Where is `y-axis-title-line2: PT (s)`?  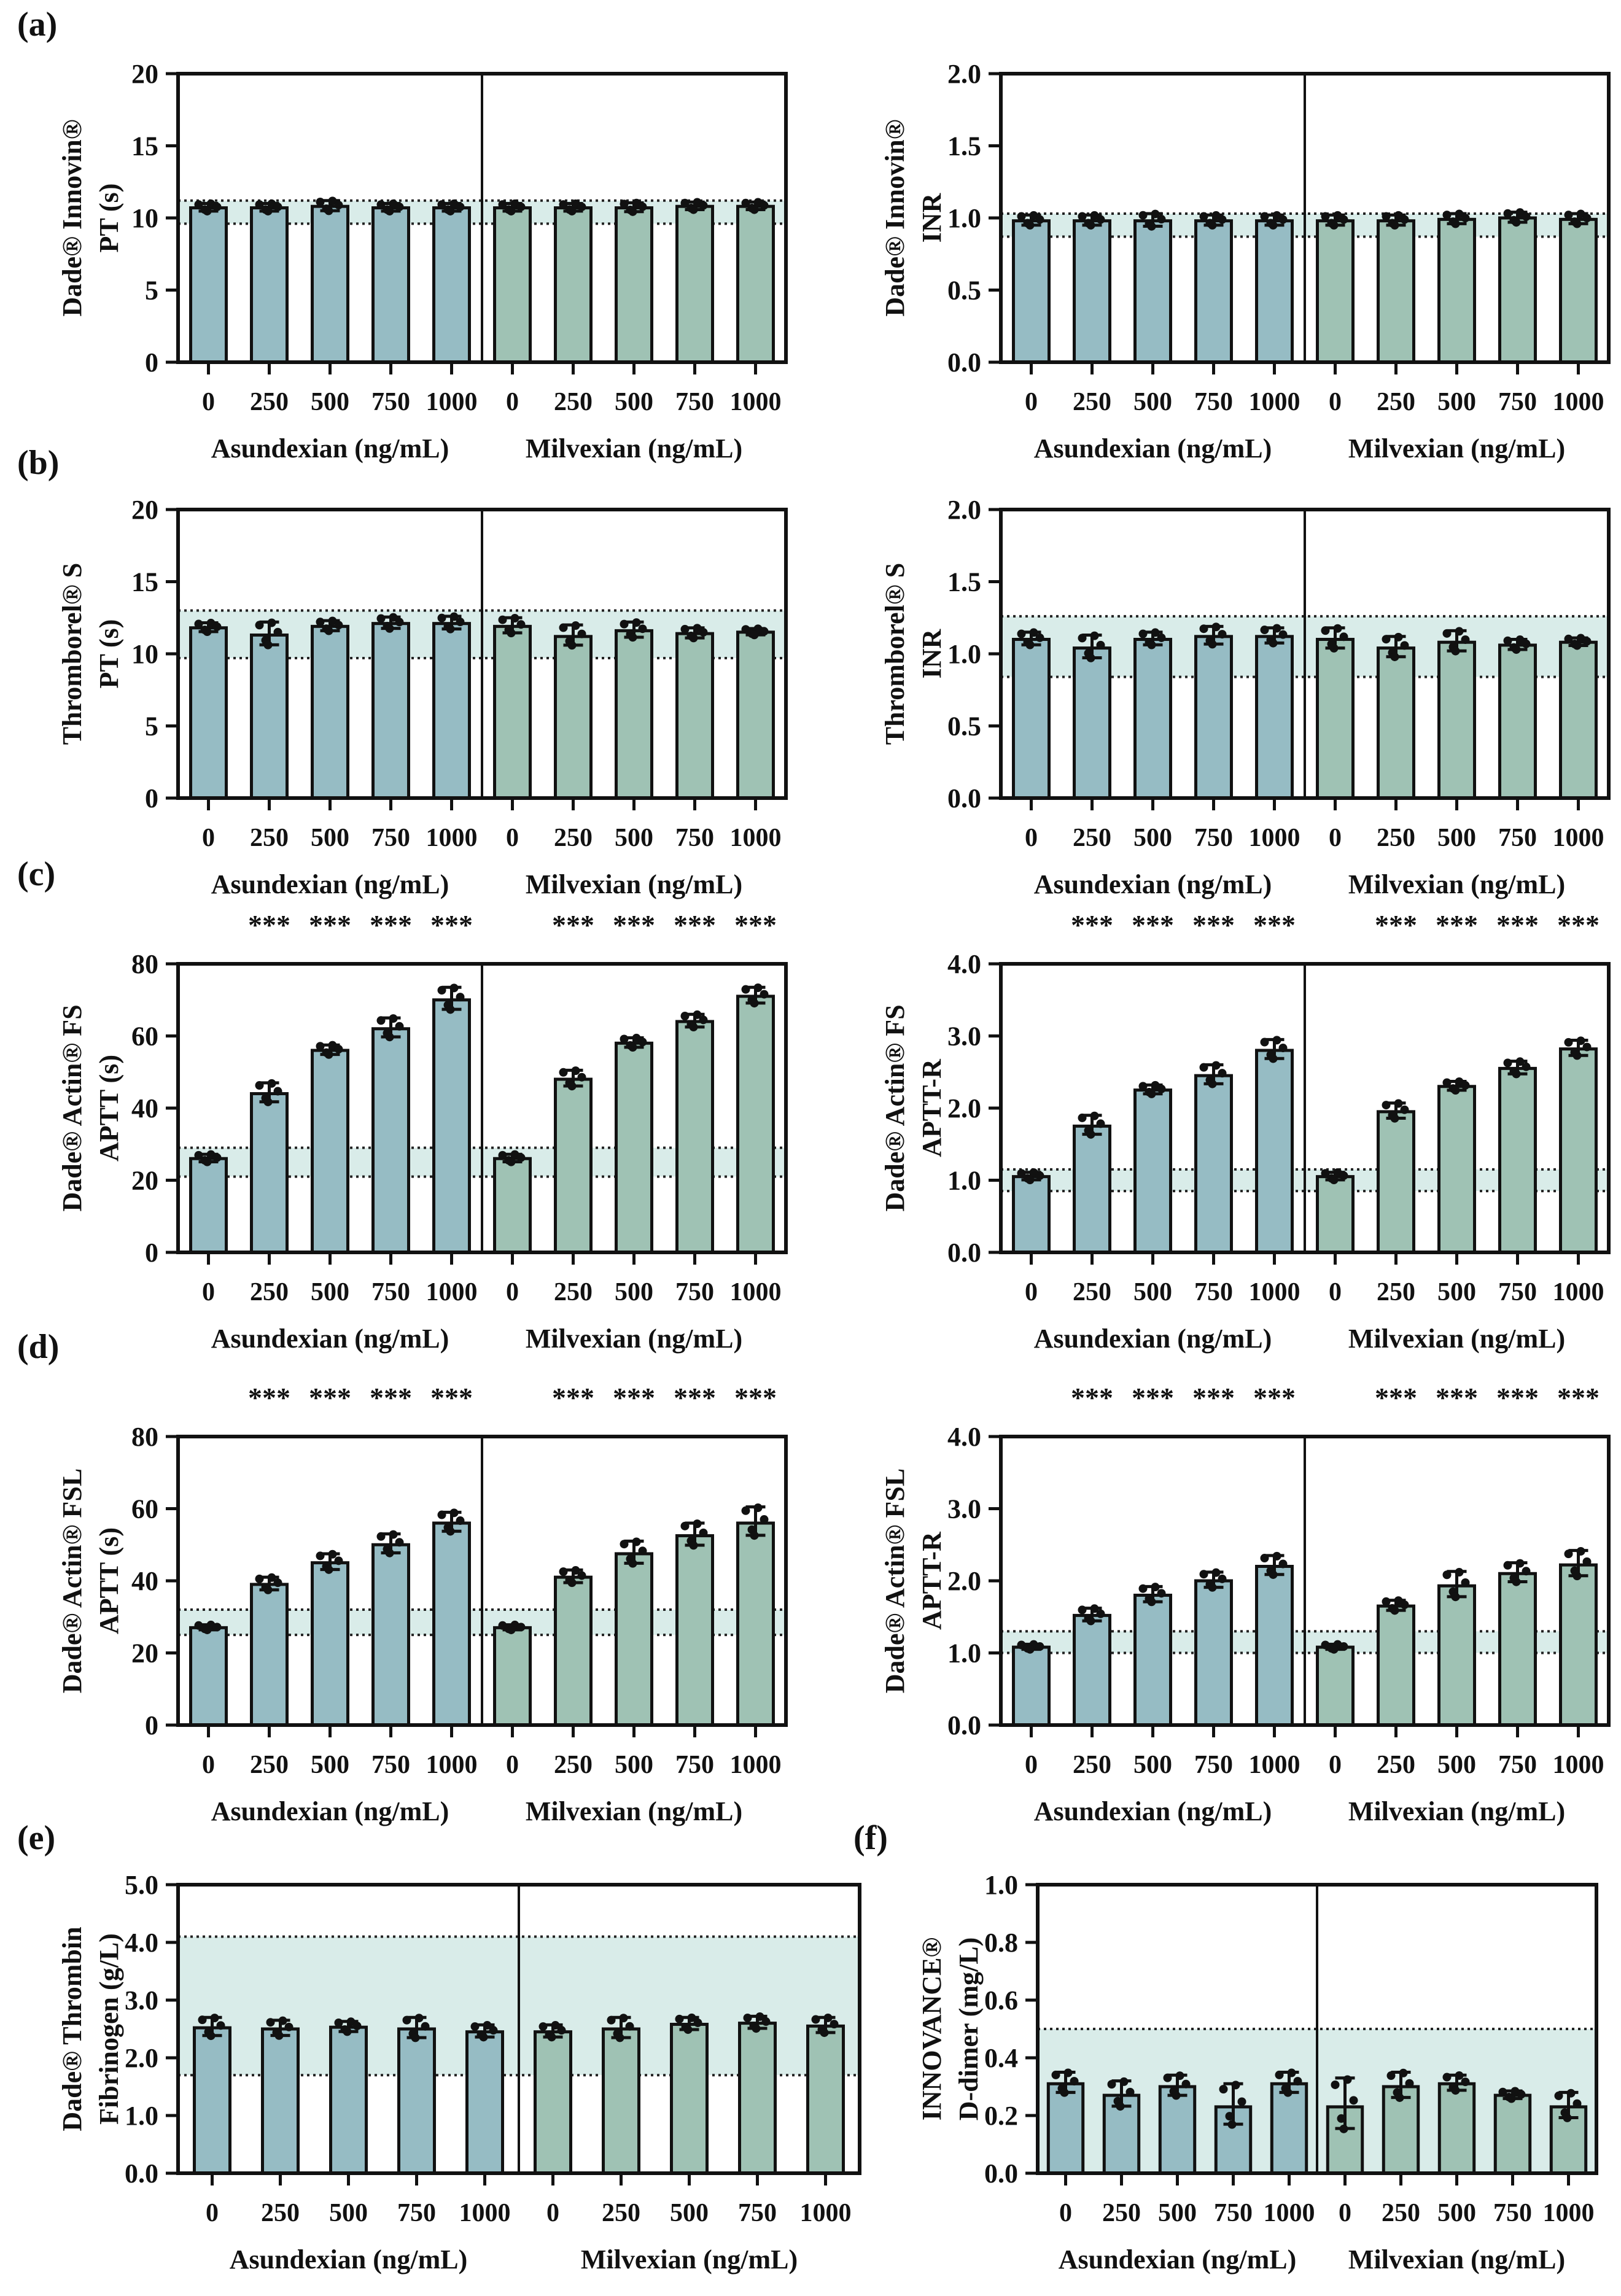 y-axis-title-line2: PT (s) is located at coordinates (109, 654).